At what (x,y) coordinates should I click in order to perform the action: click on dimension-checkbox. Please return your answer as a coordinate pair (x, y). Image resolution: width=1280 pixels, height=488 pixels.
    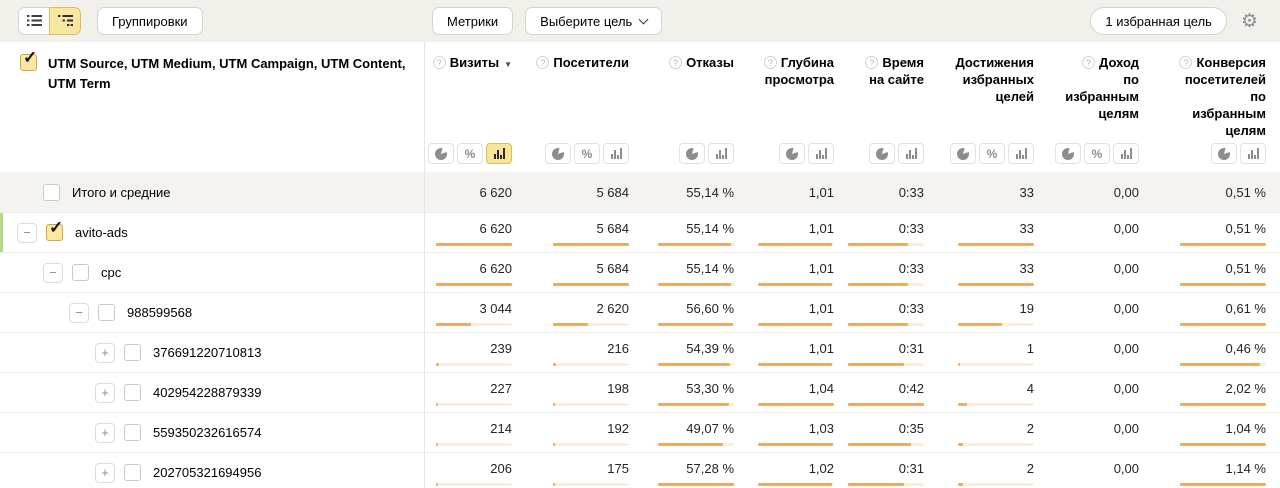
    Looking at the image, I should click on (28, 59).